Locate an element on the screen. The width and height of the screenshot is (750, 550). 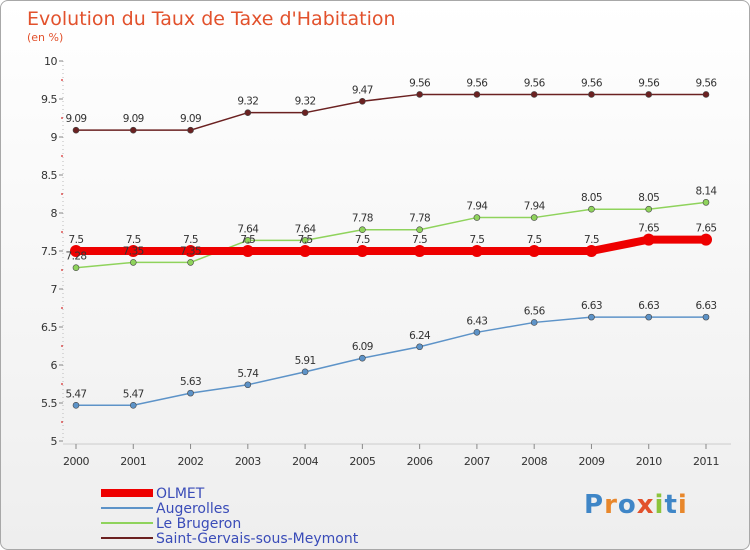
x-tick-label: 2008 is located at coordinates (534, 461).